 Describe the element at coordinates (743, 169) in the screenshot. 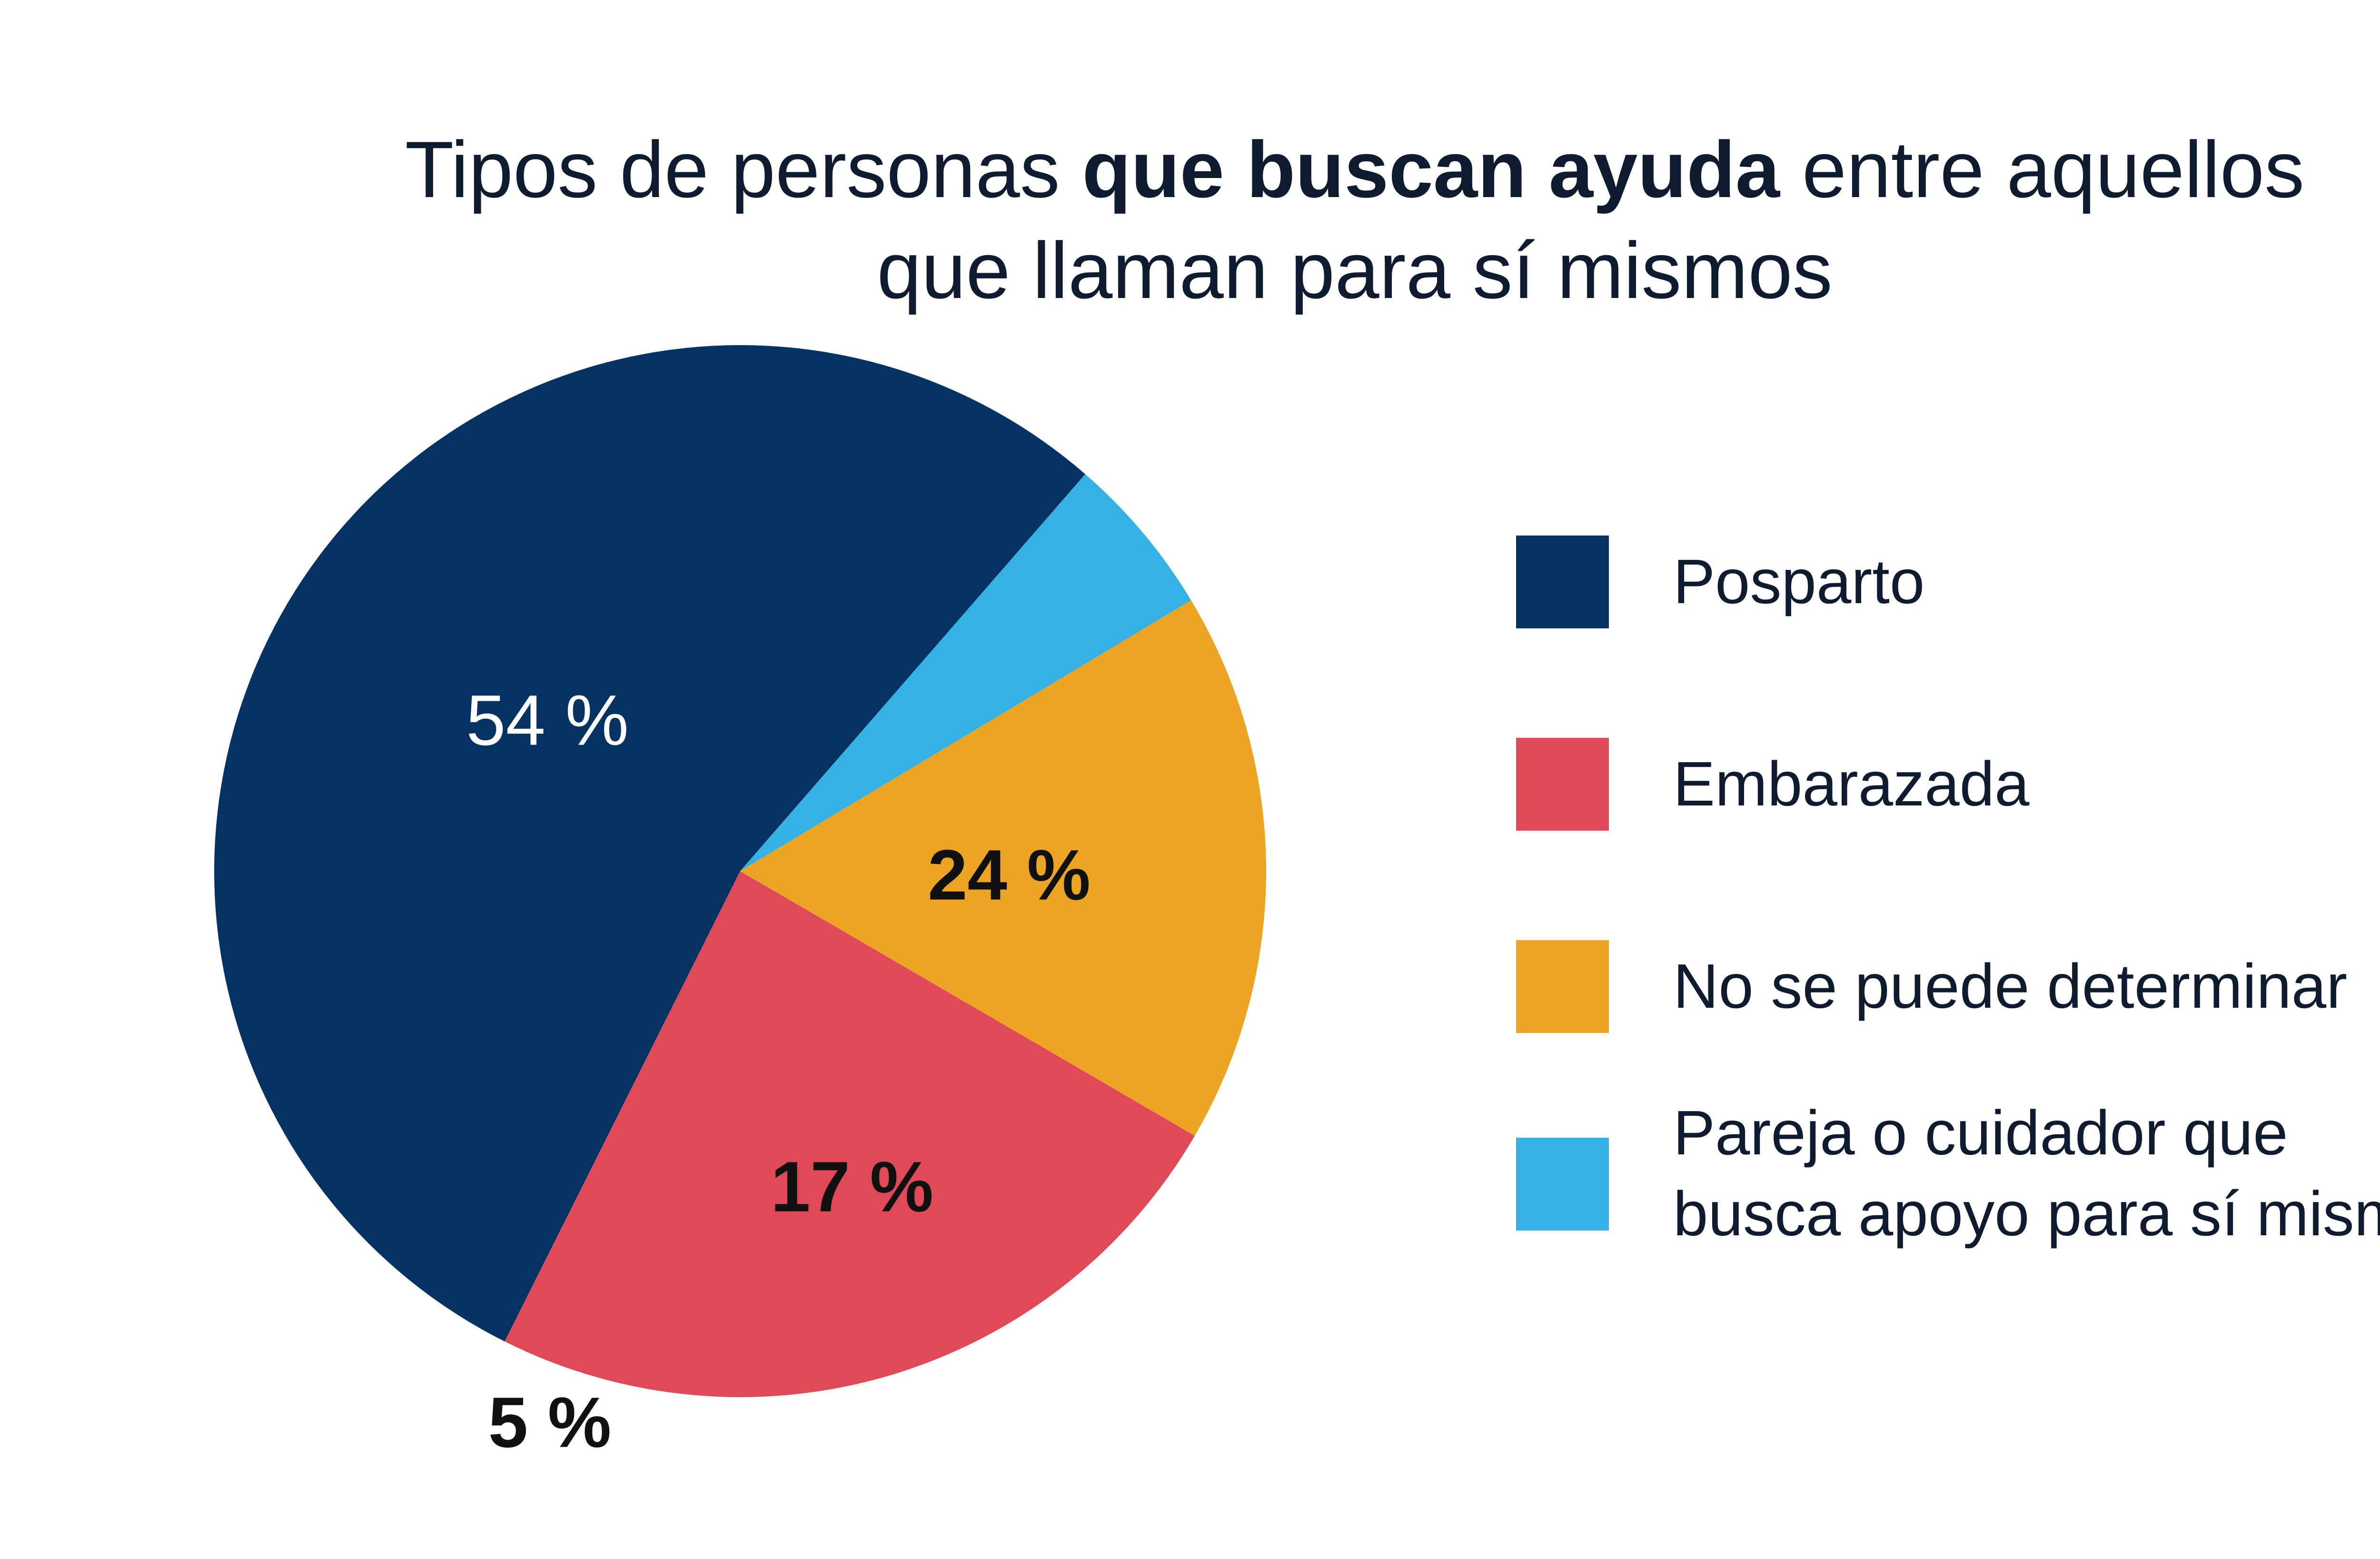

I see `chart-title-part: Tipos de personas` at that location.